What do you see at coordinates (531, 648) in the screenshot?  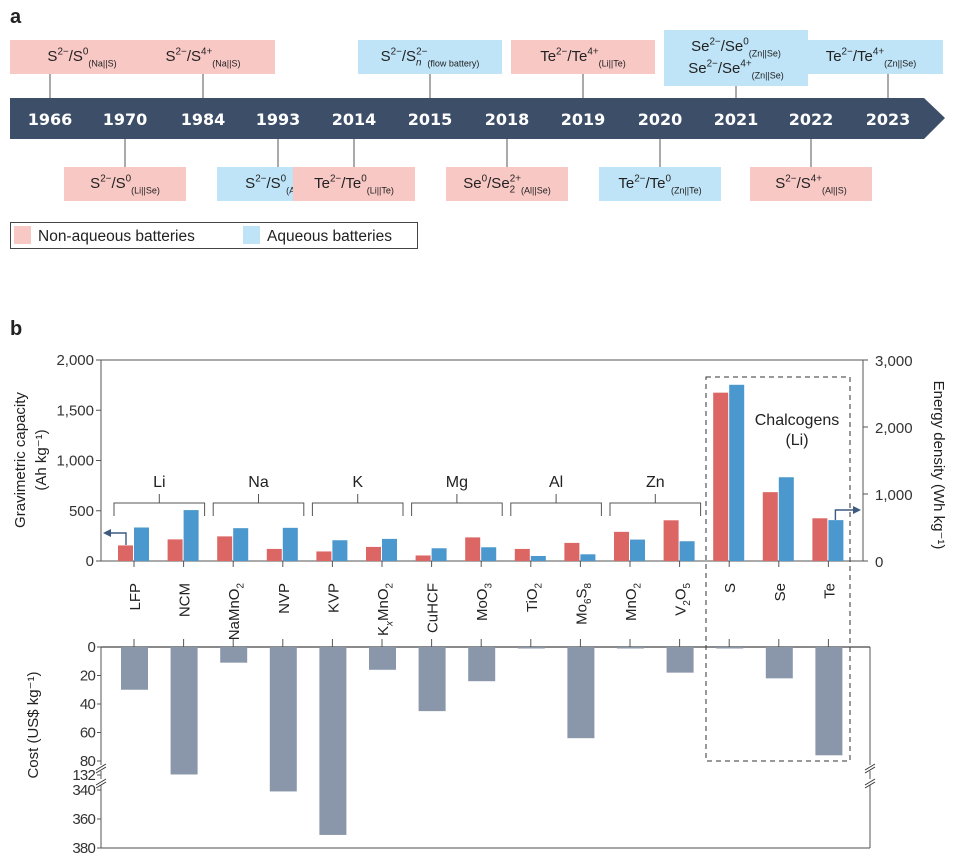 I see `cost-bar-TiO2` at bounding box center [531, 648].